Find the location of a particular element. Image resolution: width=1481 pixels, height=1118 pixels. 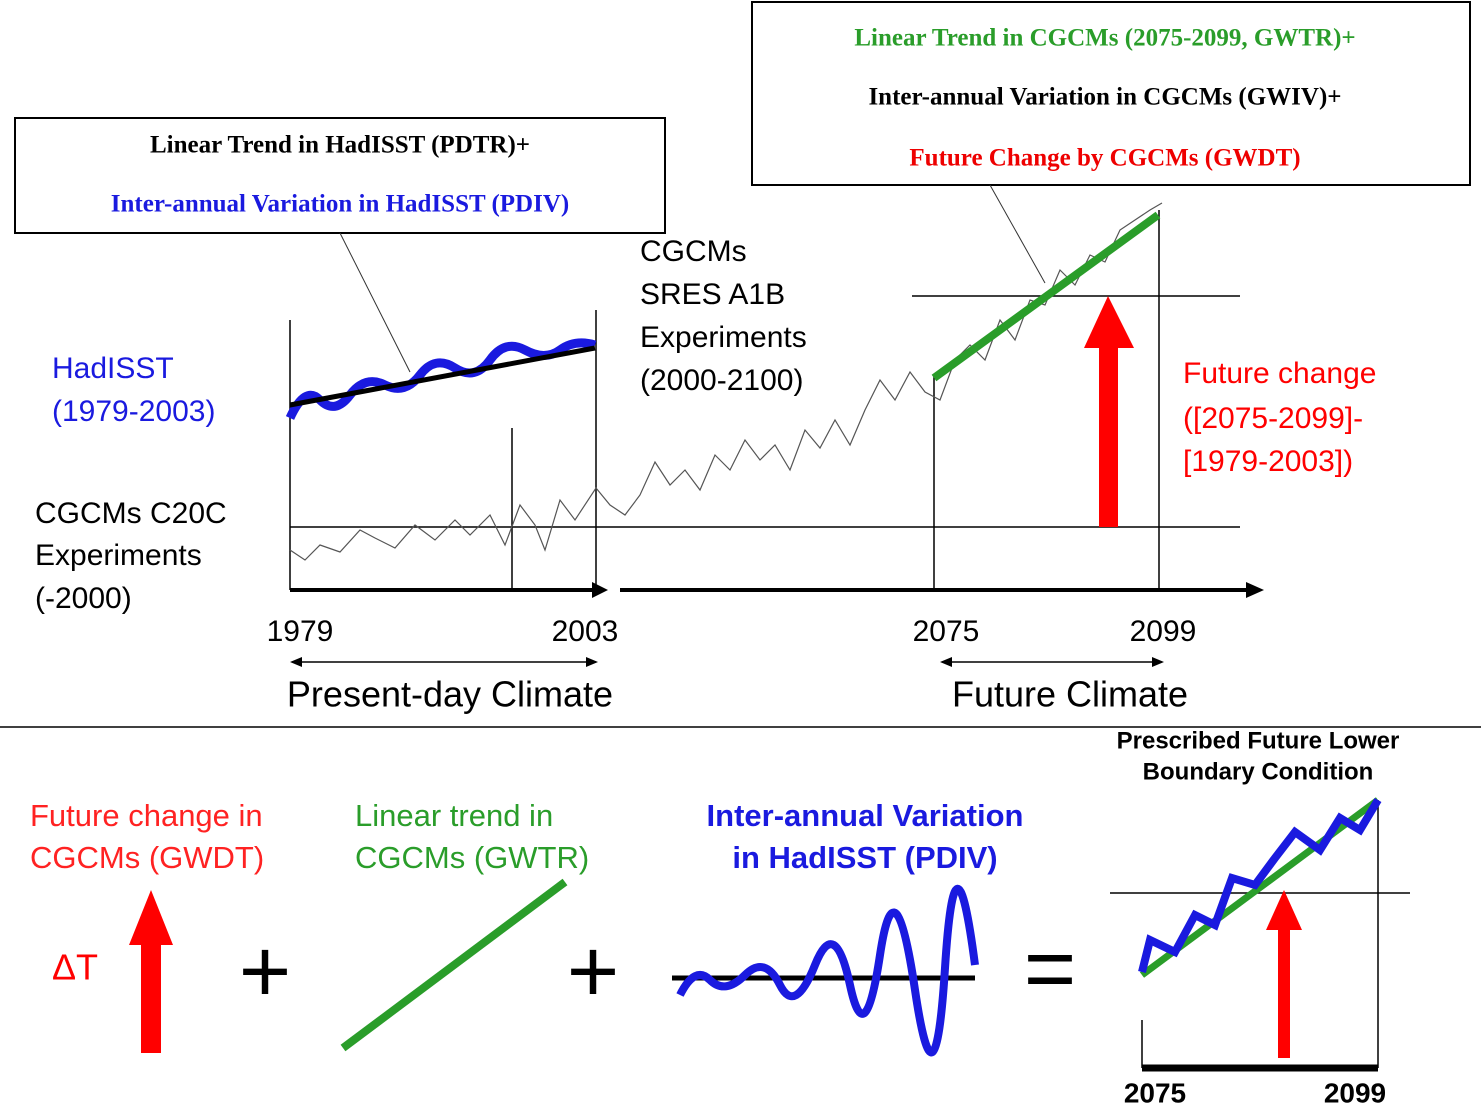

year-label: 2003 is located at coordinates (585, 631).